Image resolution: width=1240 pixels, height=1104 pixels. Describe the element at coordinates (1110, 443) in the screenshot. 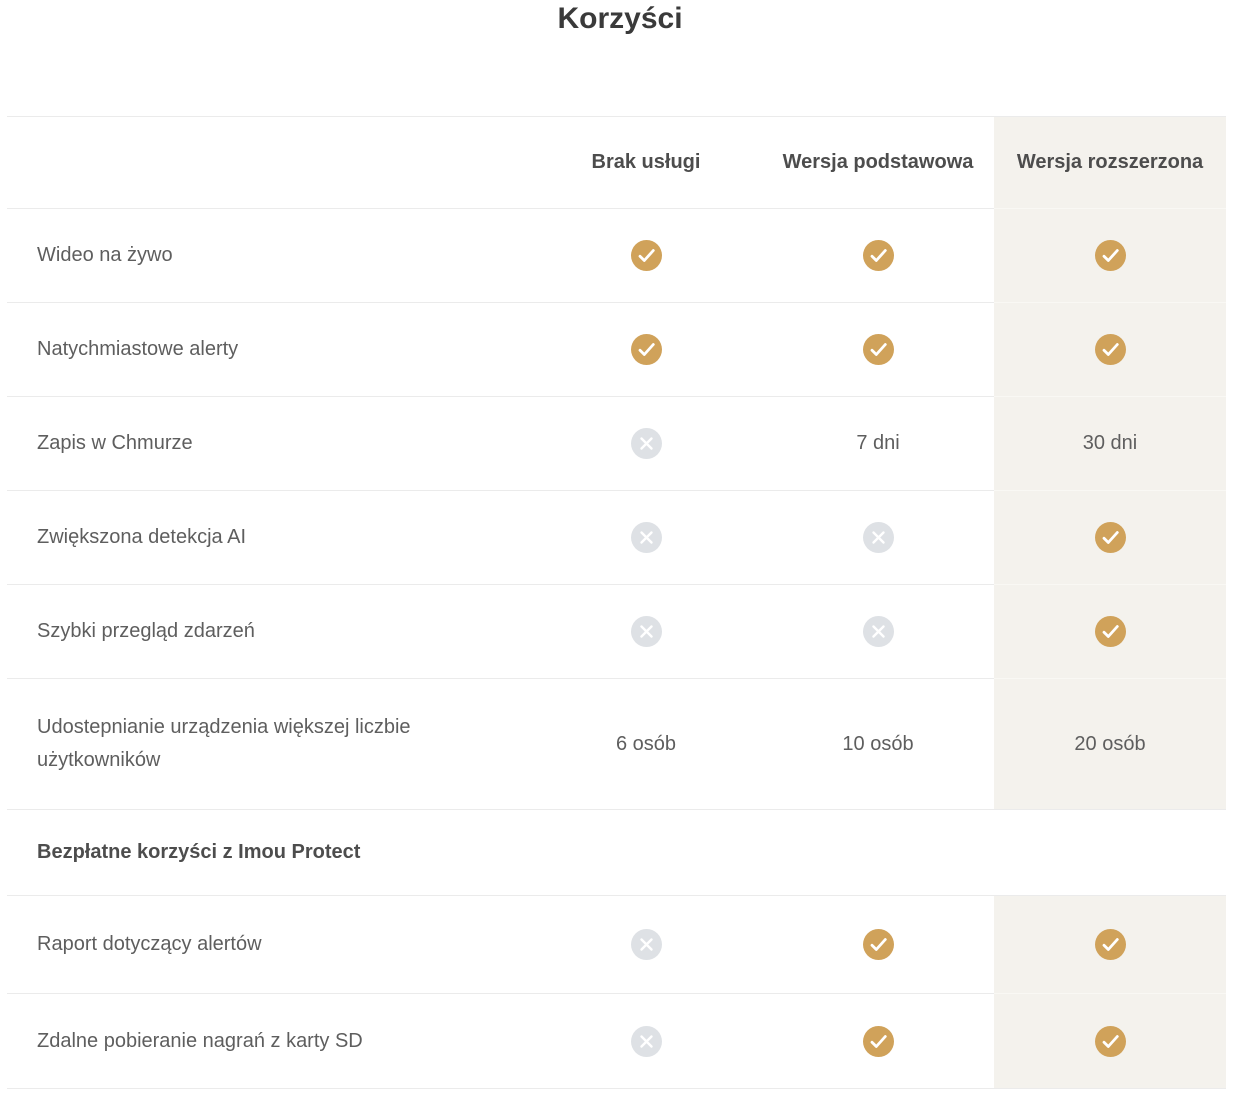

I see `feature-value: 30 dni` at that location.